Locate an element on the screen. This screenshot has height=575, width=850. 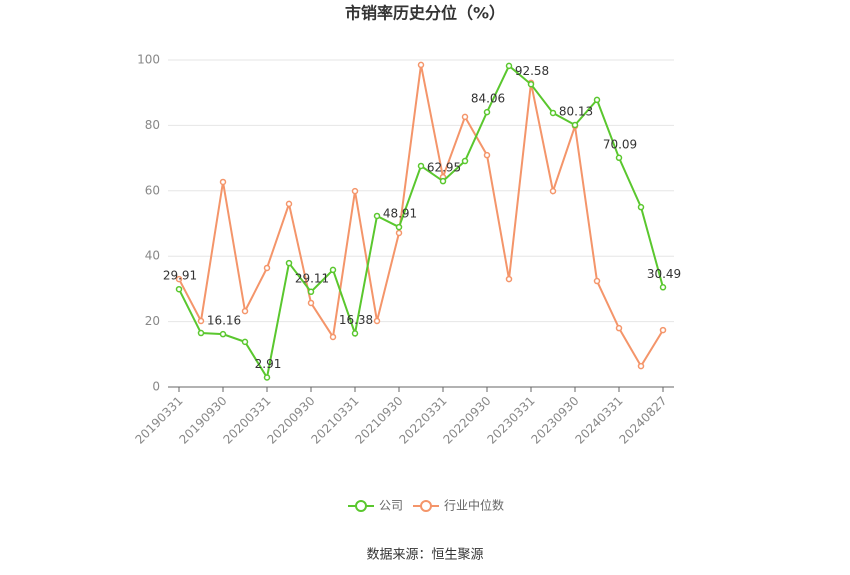
legend-item: 行业中位数 is located at coordinates (458, 505).